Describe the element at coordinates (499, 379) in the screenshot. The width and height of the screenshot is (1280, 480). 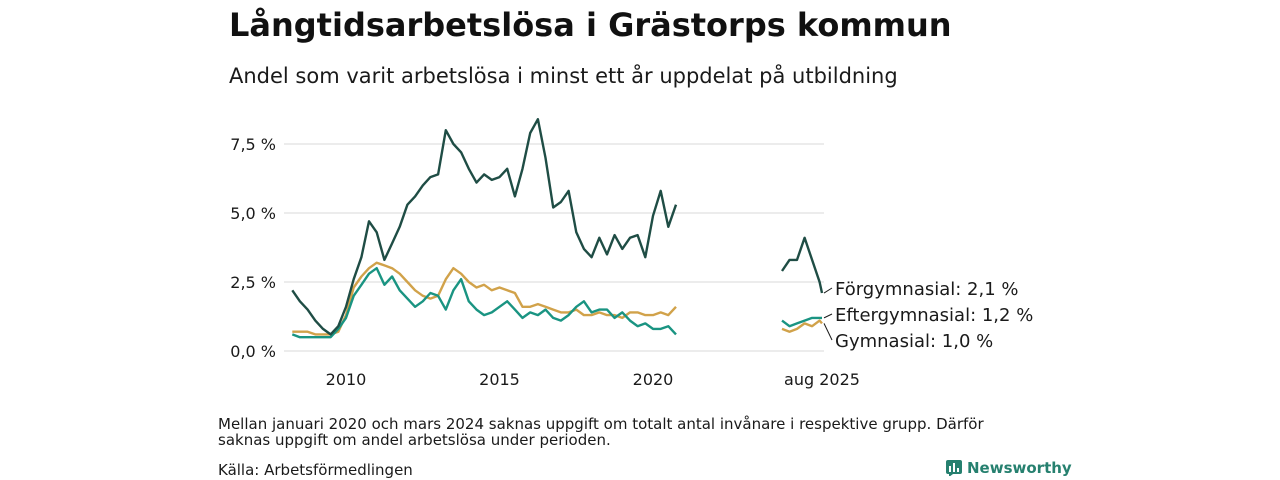
I see `x-tick-label: 2015` at that location.